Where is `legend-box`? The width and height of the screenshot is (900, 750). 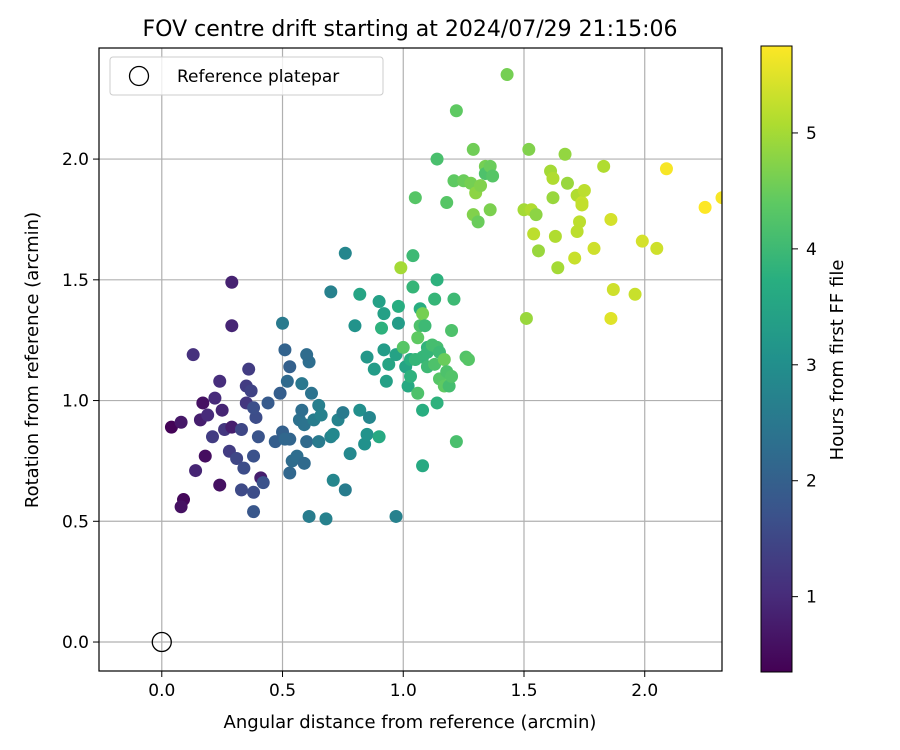 legend-box is located at coordinates (246, 76).